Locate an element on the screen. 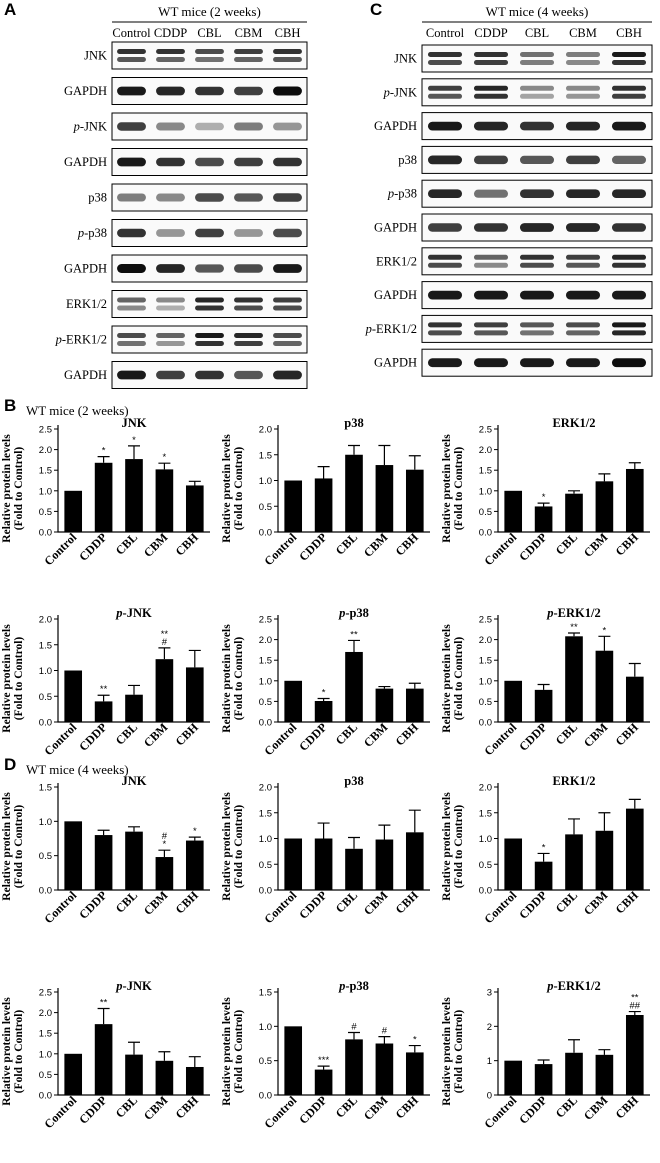 The height and width of the screenshot is (1163, 660). blot-a-row-label: p-p38 is located at coordinates (92, 233).